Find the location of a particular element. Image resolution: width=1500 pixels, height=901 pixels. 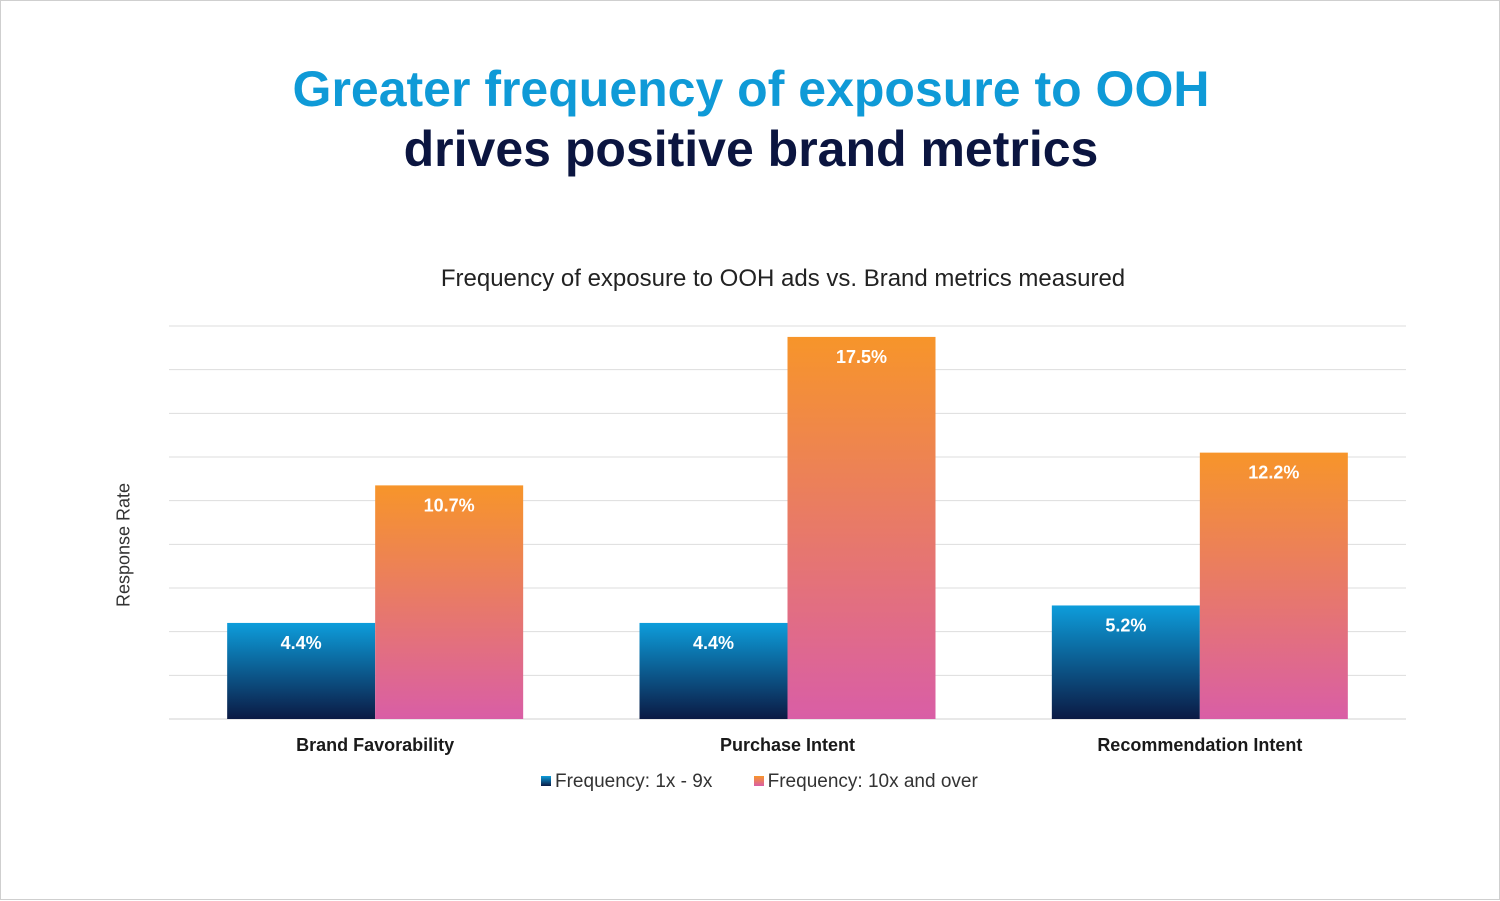

legend-label-series-1: Frequency: 1x - 9x is located at coordinates (634, 781).